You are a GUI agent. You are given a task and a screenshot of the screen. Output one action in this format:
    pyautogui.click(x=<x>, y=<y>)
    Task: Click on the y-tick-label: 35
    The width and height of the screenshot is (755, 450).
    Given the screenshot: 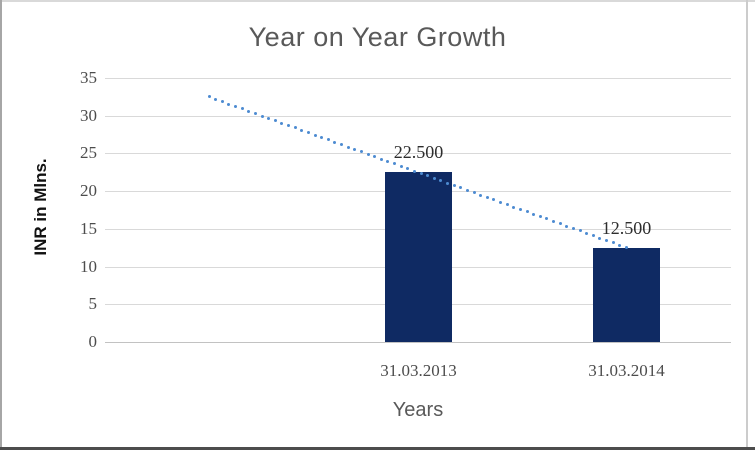 What is the action you would take?
    pyautogui.click(x=88, y=77)
    